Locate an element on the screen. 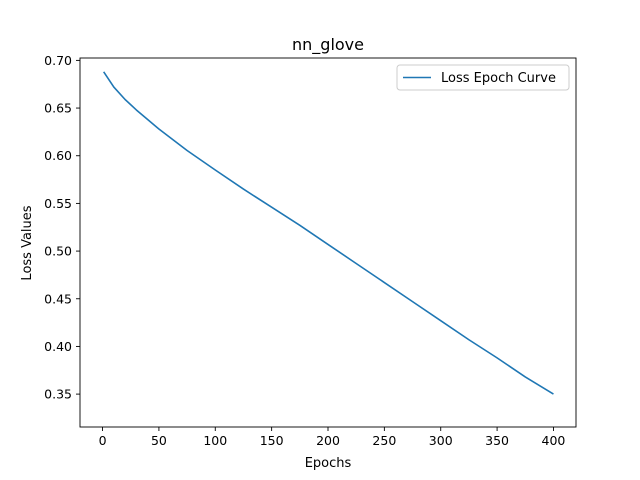 The height and width of the screenshot is (480, 640). x-tick-label: 50 is located at coordinates (159, 440).